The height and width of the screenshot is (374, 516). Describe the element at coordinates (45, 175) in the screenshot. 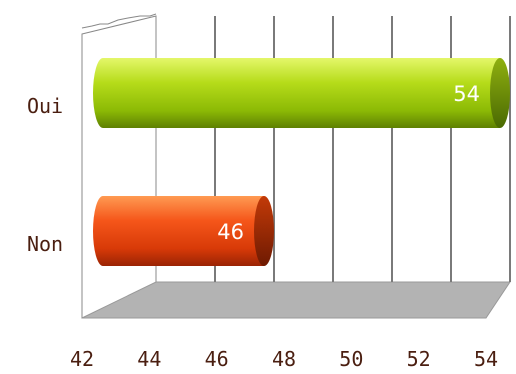

I see `category-labels: Oui Non` at that location.